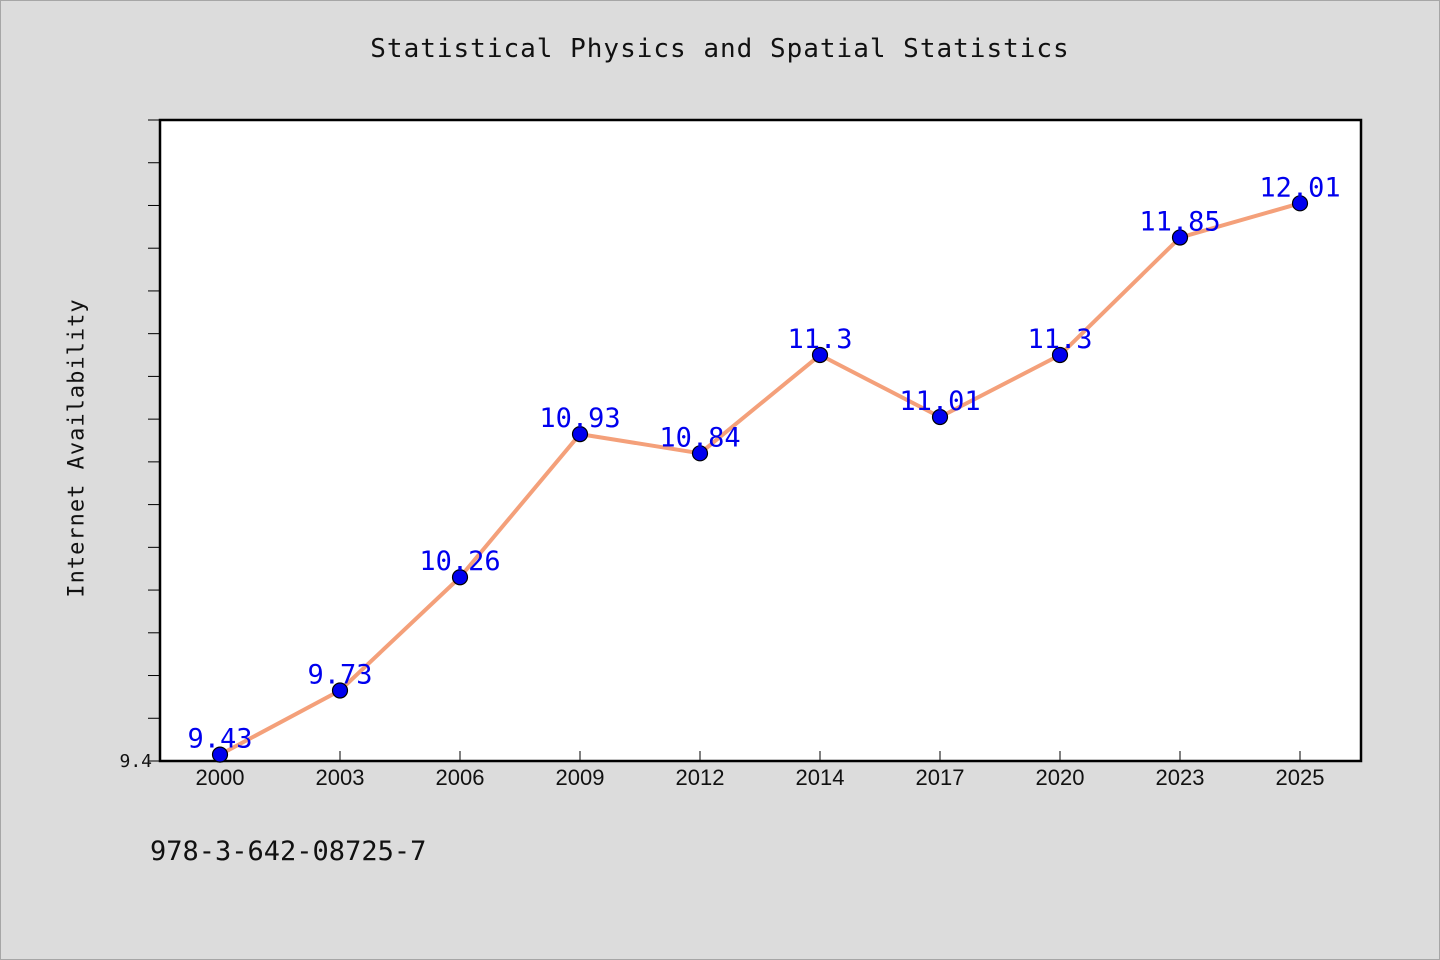  What do you see at coordinates (1300, 777) in the screenshot?
I see `x-tick-label: 2025` at bounding box center [1300, 777].